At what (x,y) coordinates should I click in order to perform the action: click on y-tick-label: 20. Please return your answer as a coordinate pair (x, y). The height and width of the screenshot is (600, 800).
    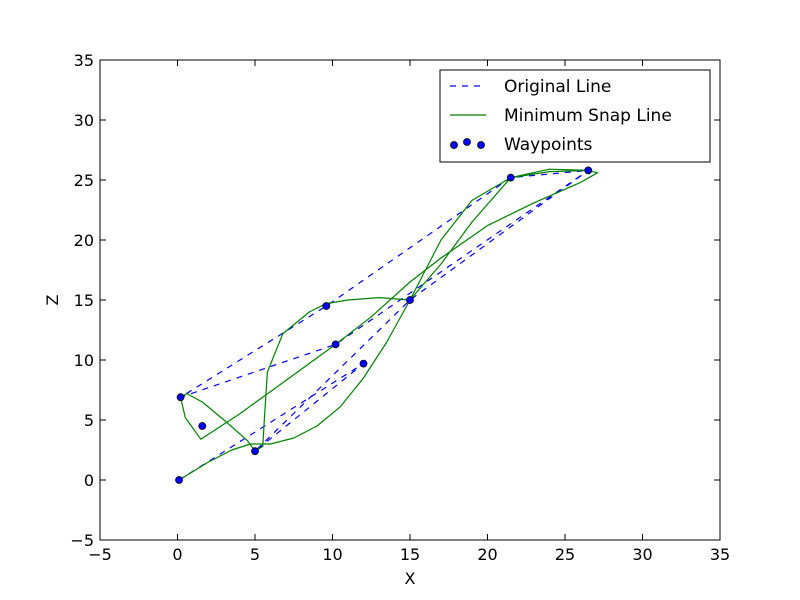
    Looking at the image, I should click on (84, 240).